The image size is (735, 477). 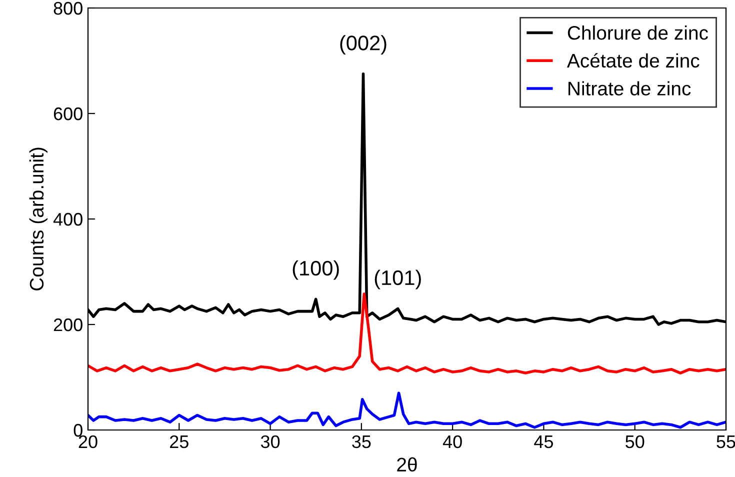 What do you see at coordinates (179, 441) in the screenshot?
I see `x-tick-label: 25` at bounding box center [179, 441].